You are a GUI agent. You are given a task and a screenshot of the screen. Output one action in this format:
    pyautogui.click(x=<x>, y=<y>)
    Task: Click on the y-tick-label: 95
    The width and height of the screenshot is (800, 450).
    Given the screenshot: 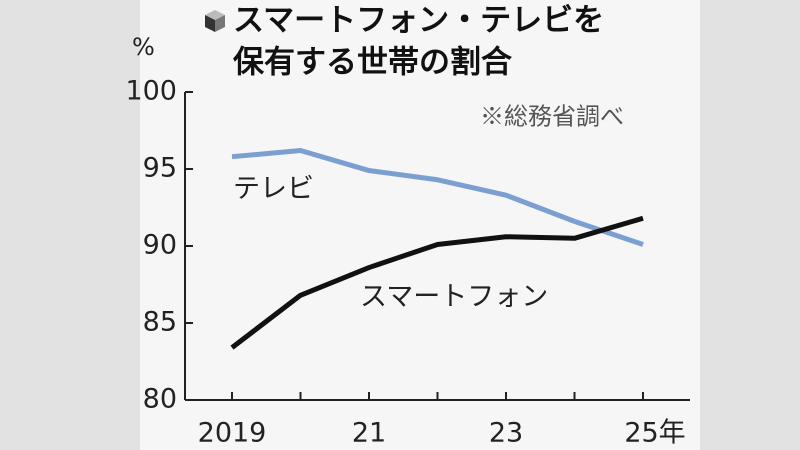 What is the action you would take?
    pyautogui.click(x=160, y=168)
    